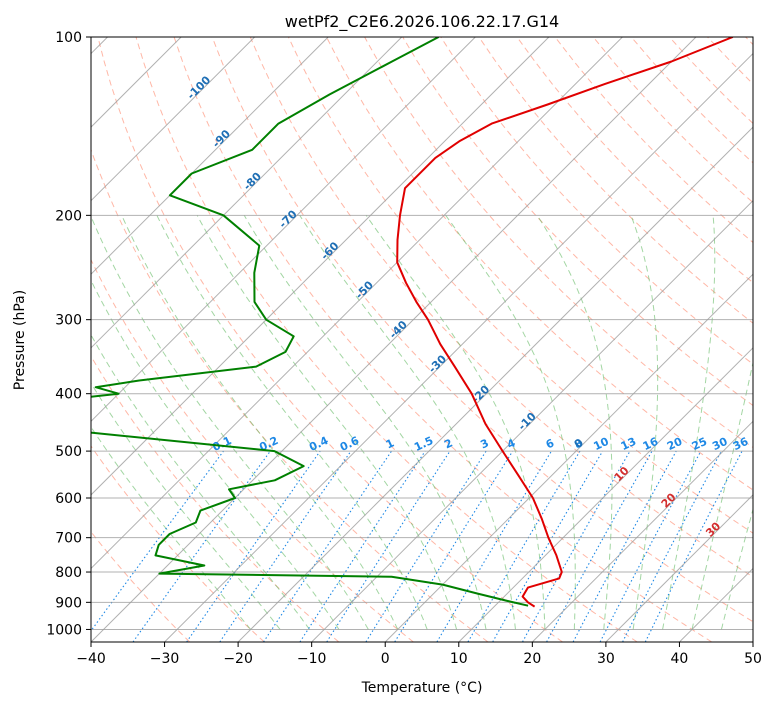 This screenshot has height=713, width=775. What do you see at coordinates (68, 452) in the screenshot?
I see `y-tick-label: 500` at bounding box center [68, 452].